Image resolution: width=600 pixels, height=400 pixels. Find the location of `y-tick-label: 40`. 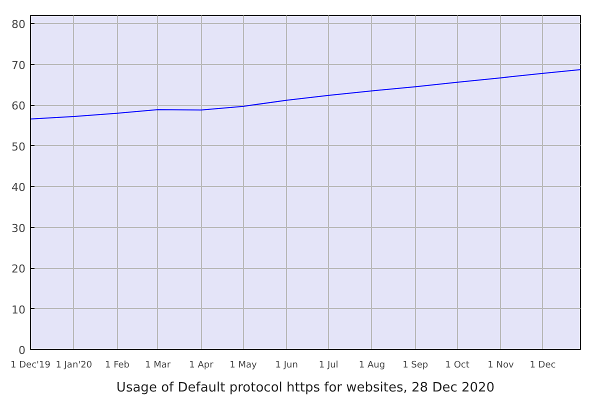

y-tick-label: 40 is located at coordinates (19, 187).